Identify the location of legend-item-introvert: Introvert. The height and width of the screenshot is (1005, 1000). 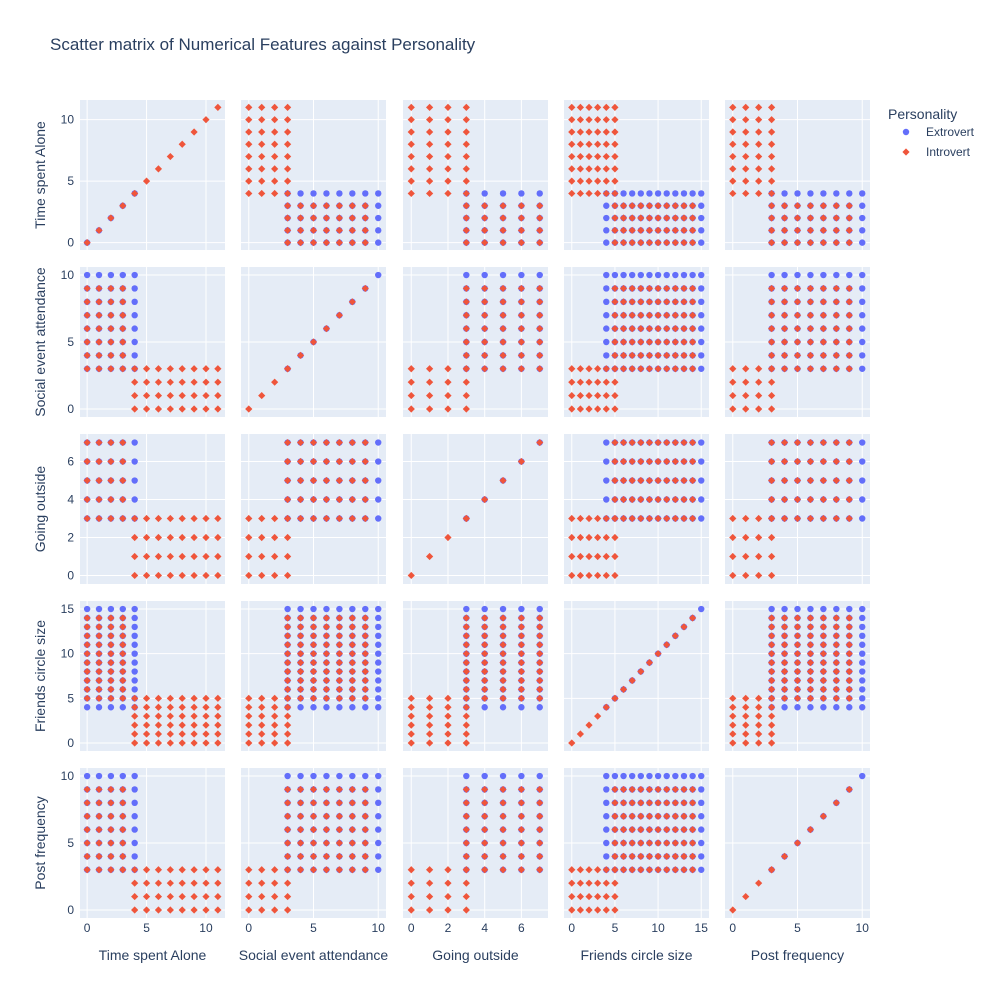
(936, 152).